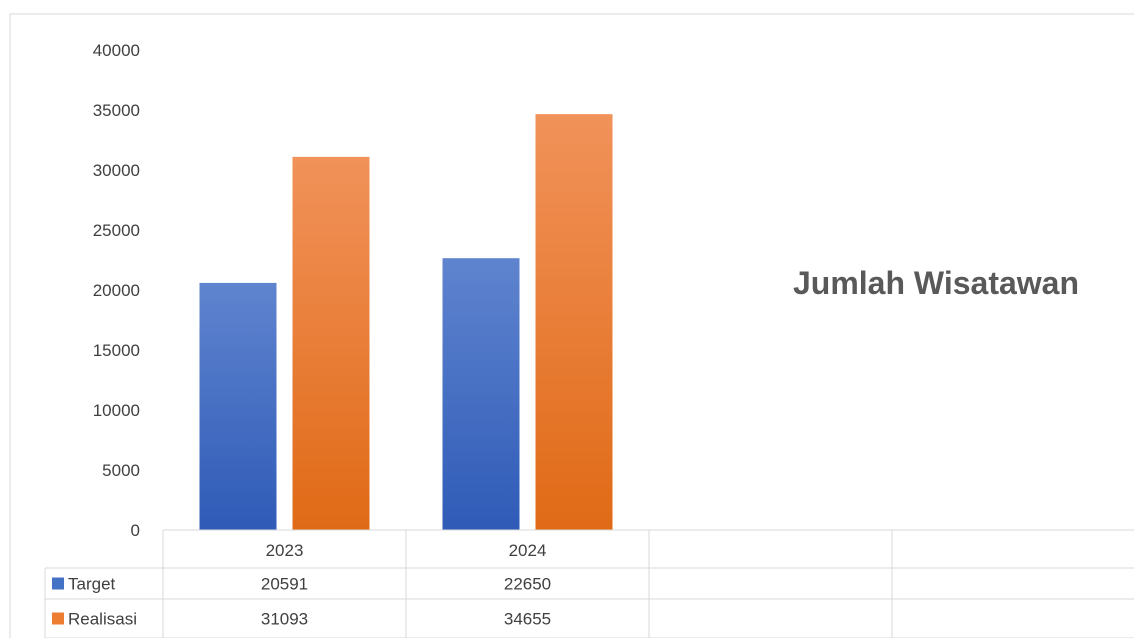 The image size is (1134, 638). I want to click on y-tick-label: 40000, so click(116, 50).